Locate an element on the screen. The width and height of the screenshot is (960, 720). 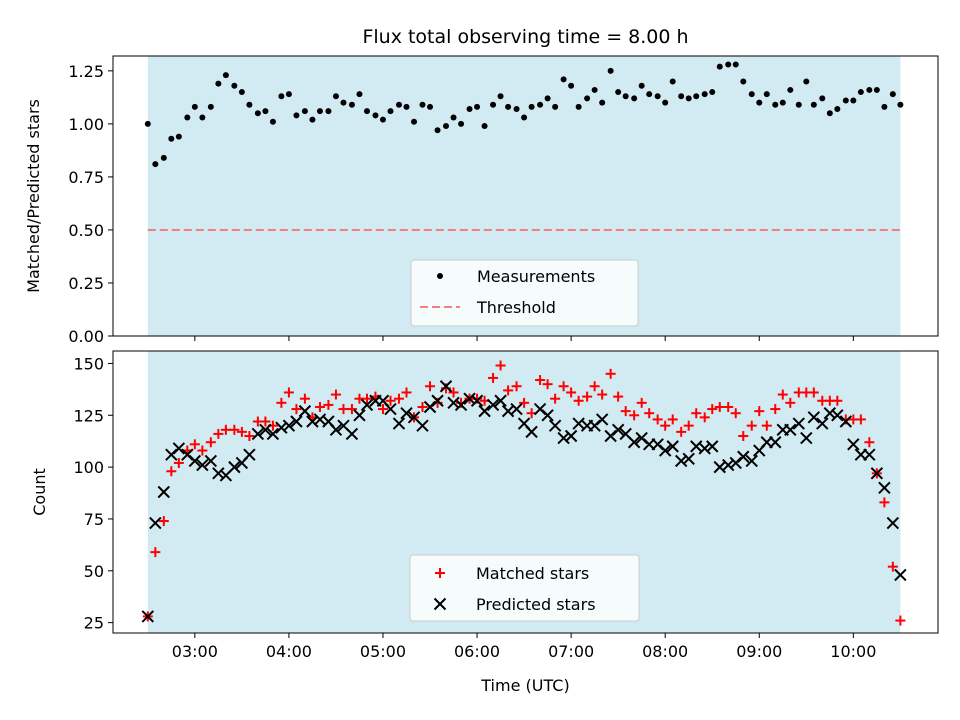
time-x-tick-label: 04:00 is located at coordinates (289, 651).